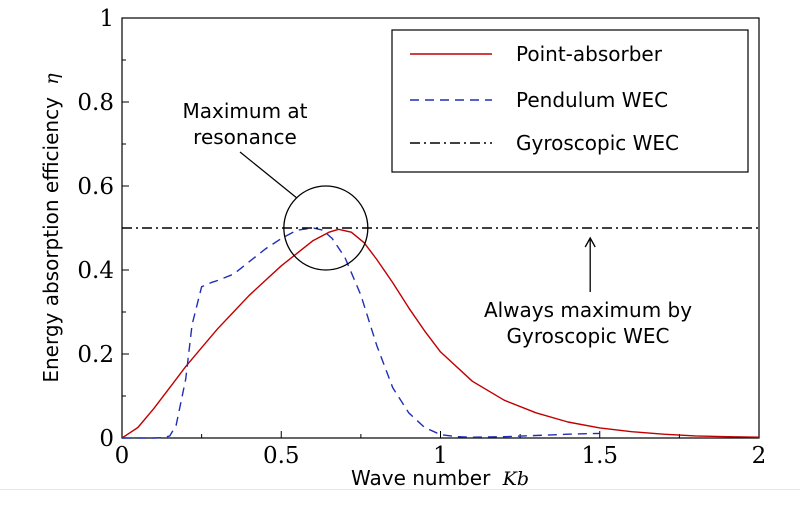  I want to click on x-tick-label-2: 1, so click(440, 456).